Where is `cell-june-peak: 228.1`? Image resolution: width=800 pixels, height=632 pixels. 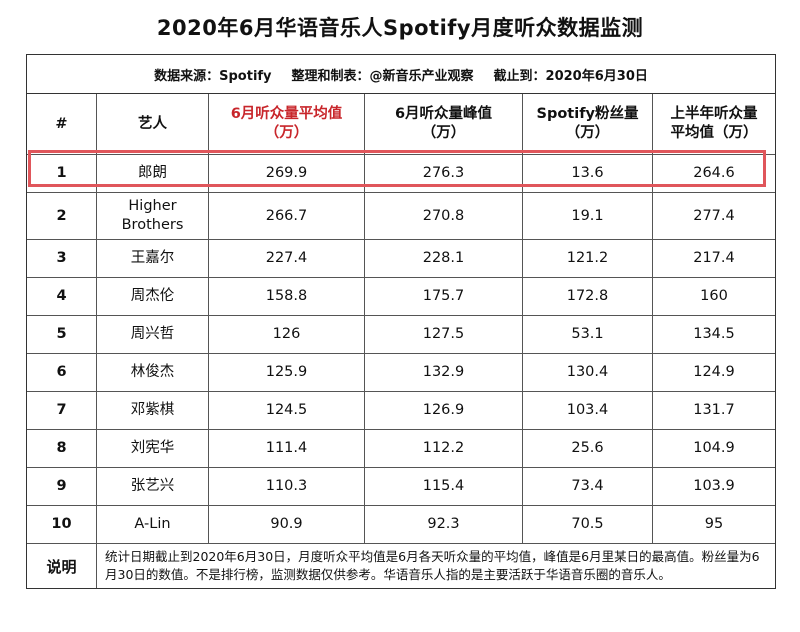 cell-june-peak: 228.1 is located at coordinates (444, 258).